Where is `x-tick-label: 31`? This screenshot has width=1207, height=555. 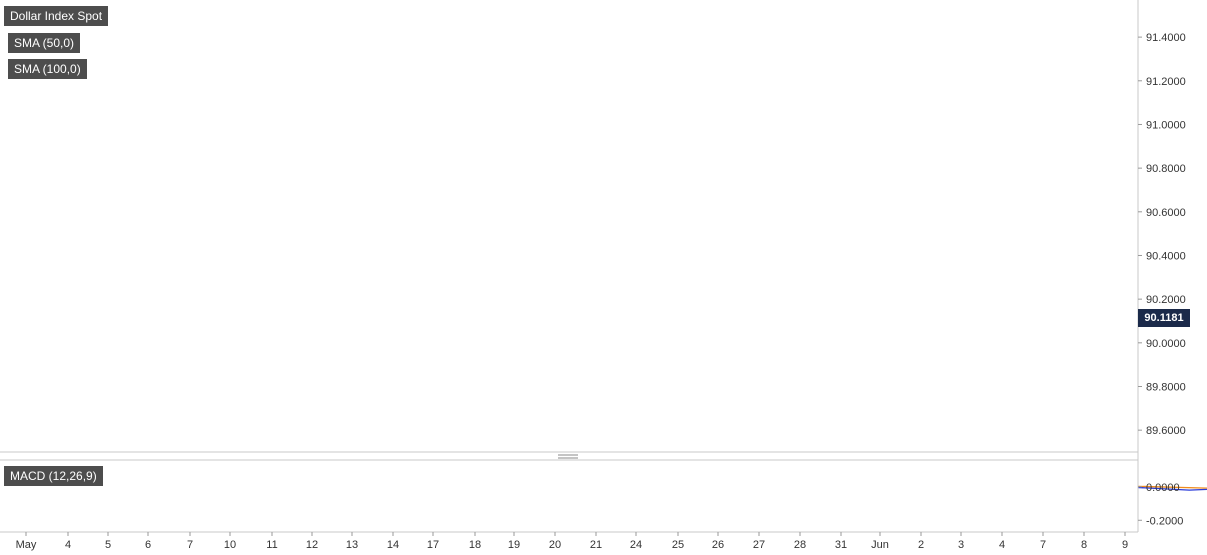 x-tick-label: 31 is located at coordinates (841, 545).